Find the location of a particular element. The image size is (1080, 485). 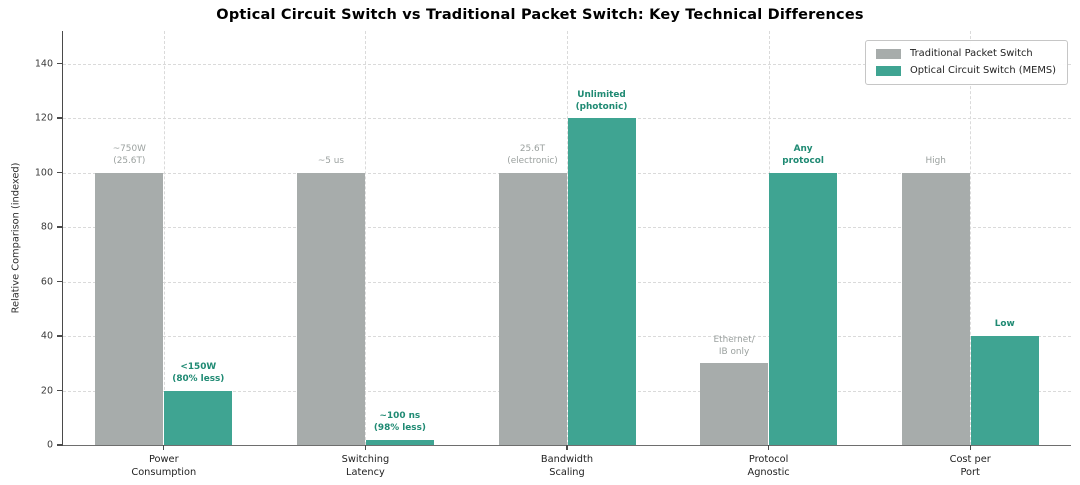

bar-annotation: ~750W (25.6T) is located at coordinates (129, 155).